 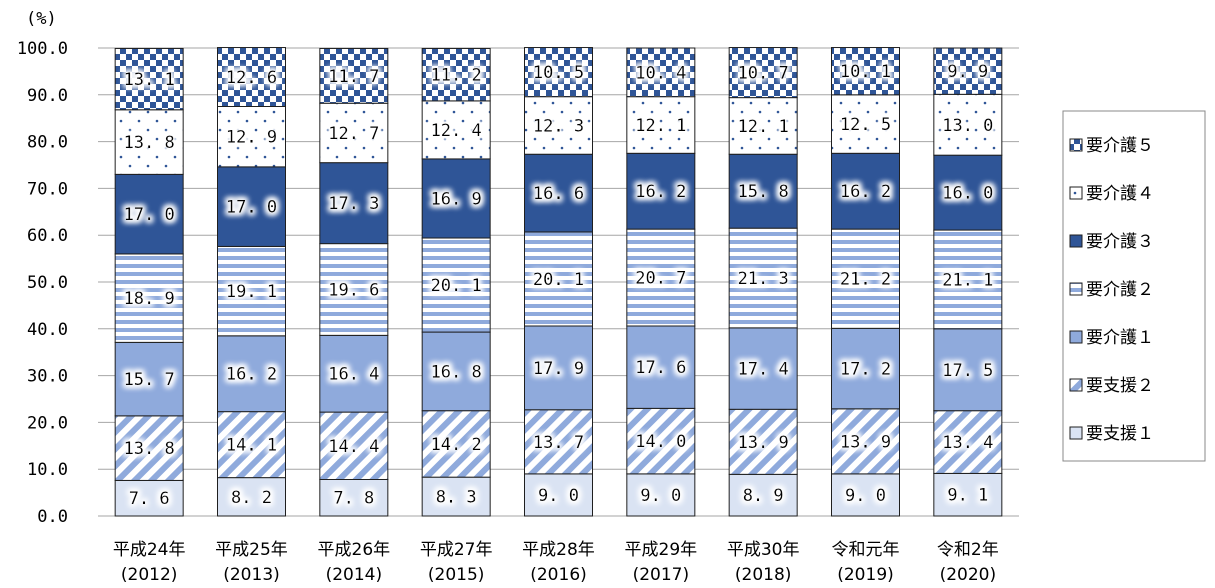 I want to click on data-label: 20. 1, so click(x=456, y=286).